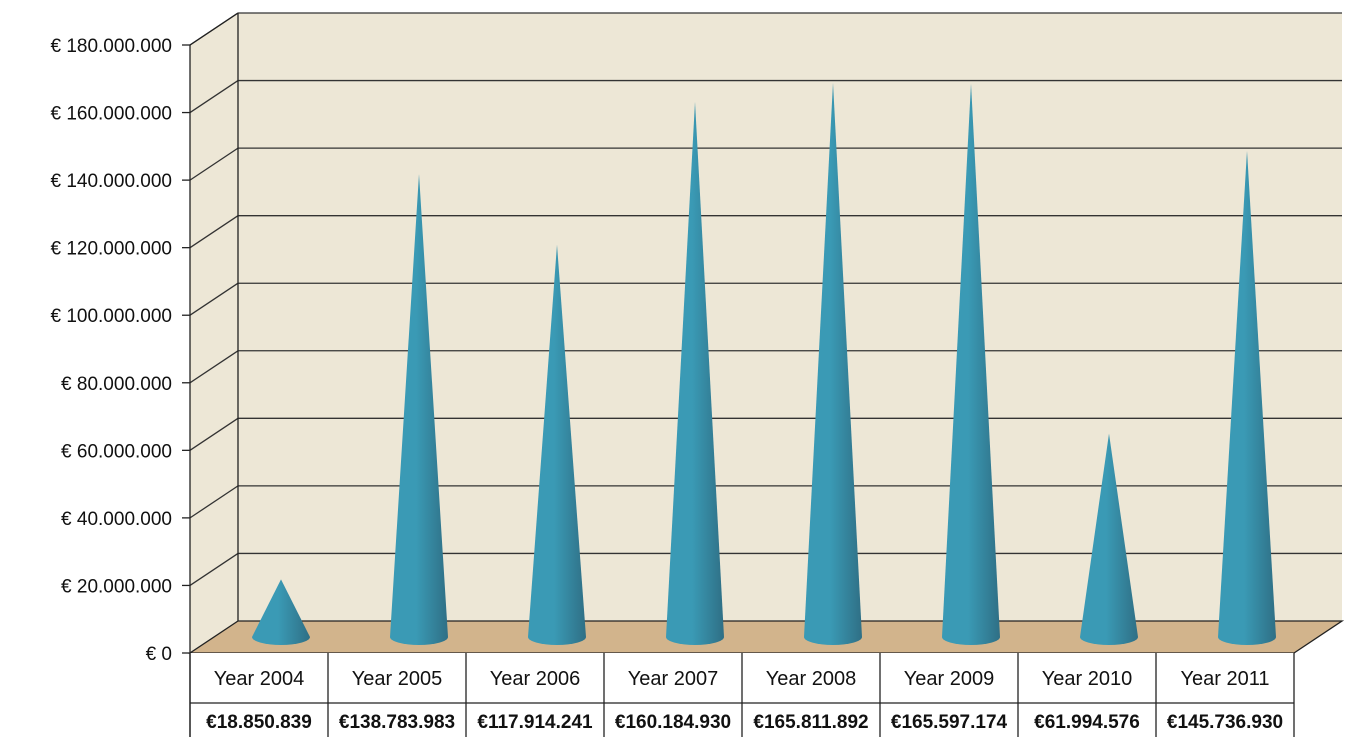 This screenshot has width=1356, height=742. I want to click on cone-year-2008, so click(833, 364).